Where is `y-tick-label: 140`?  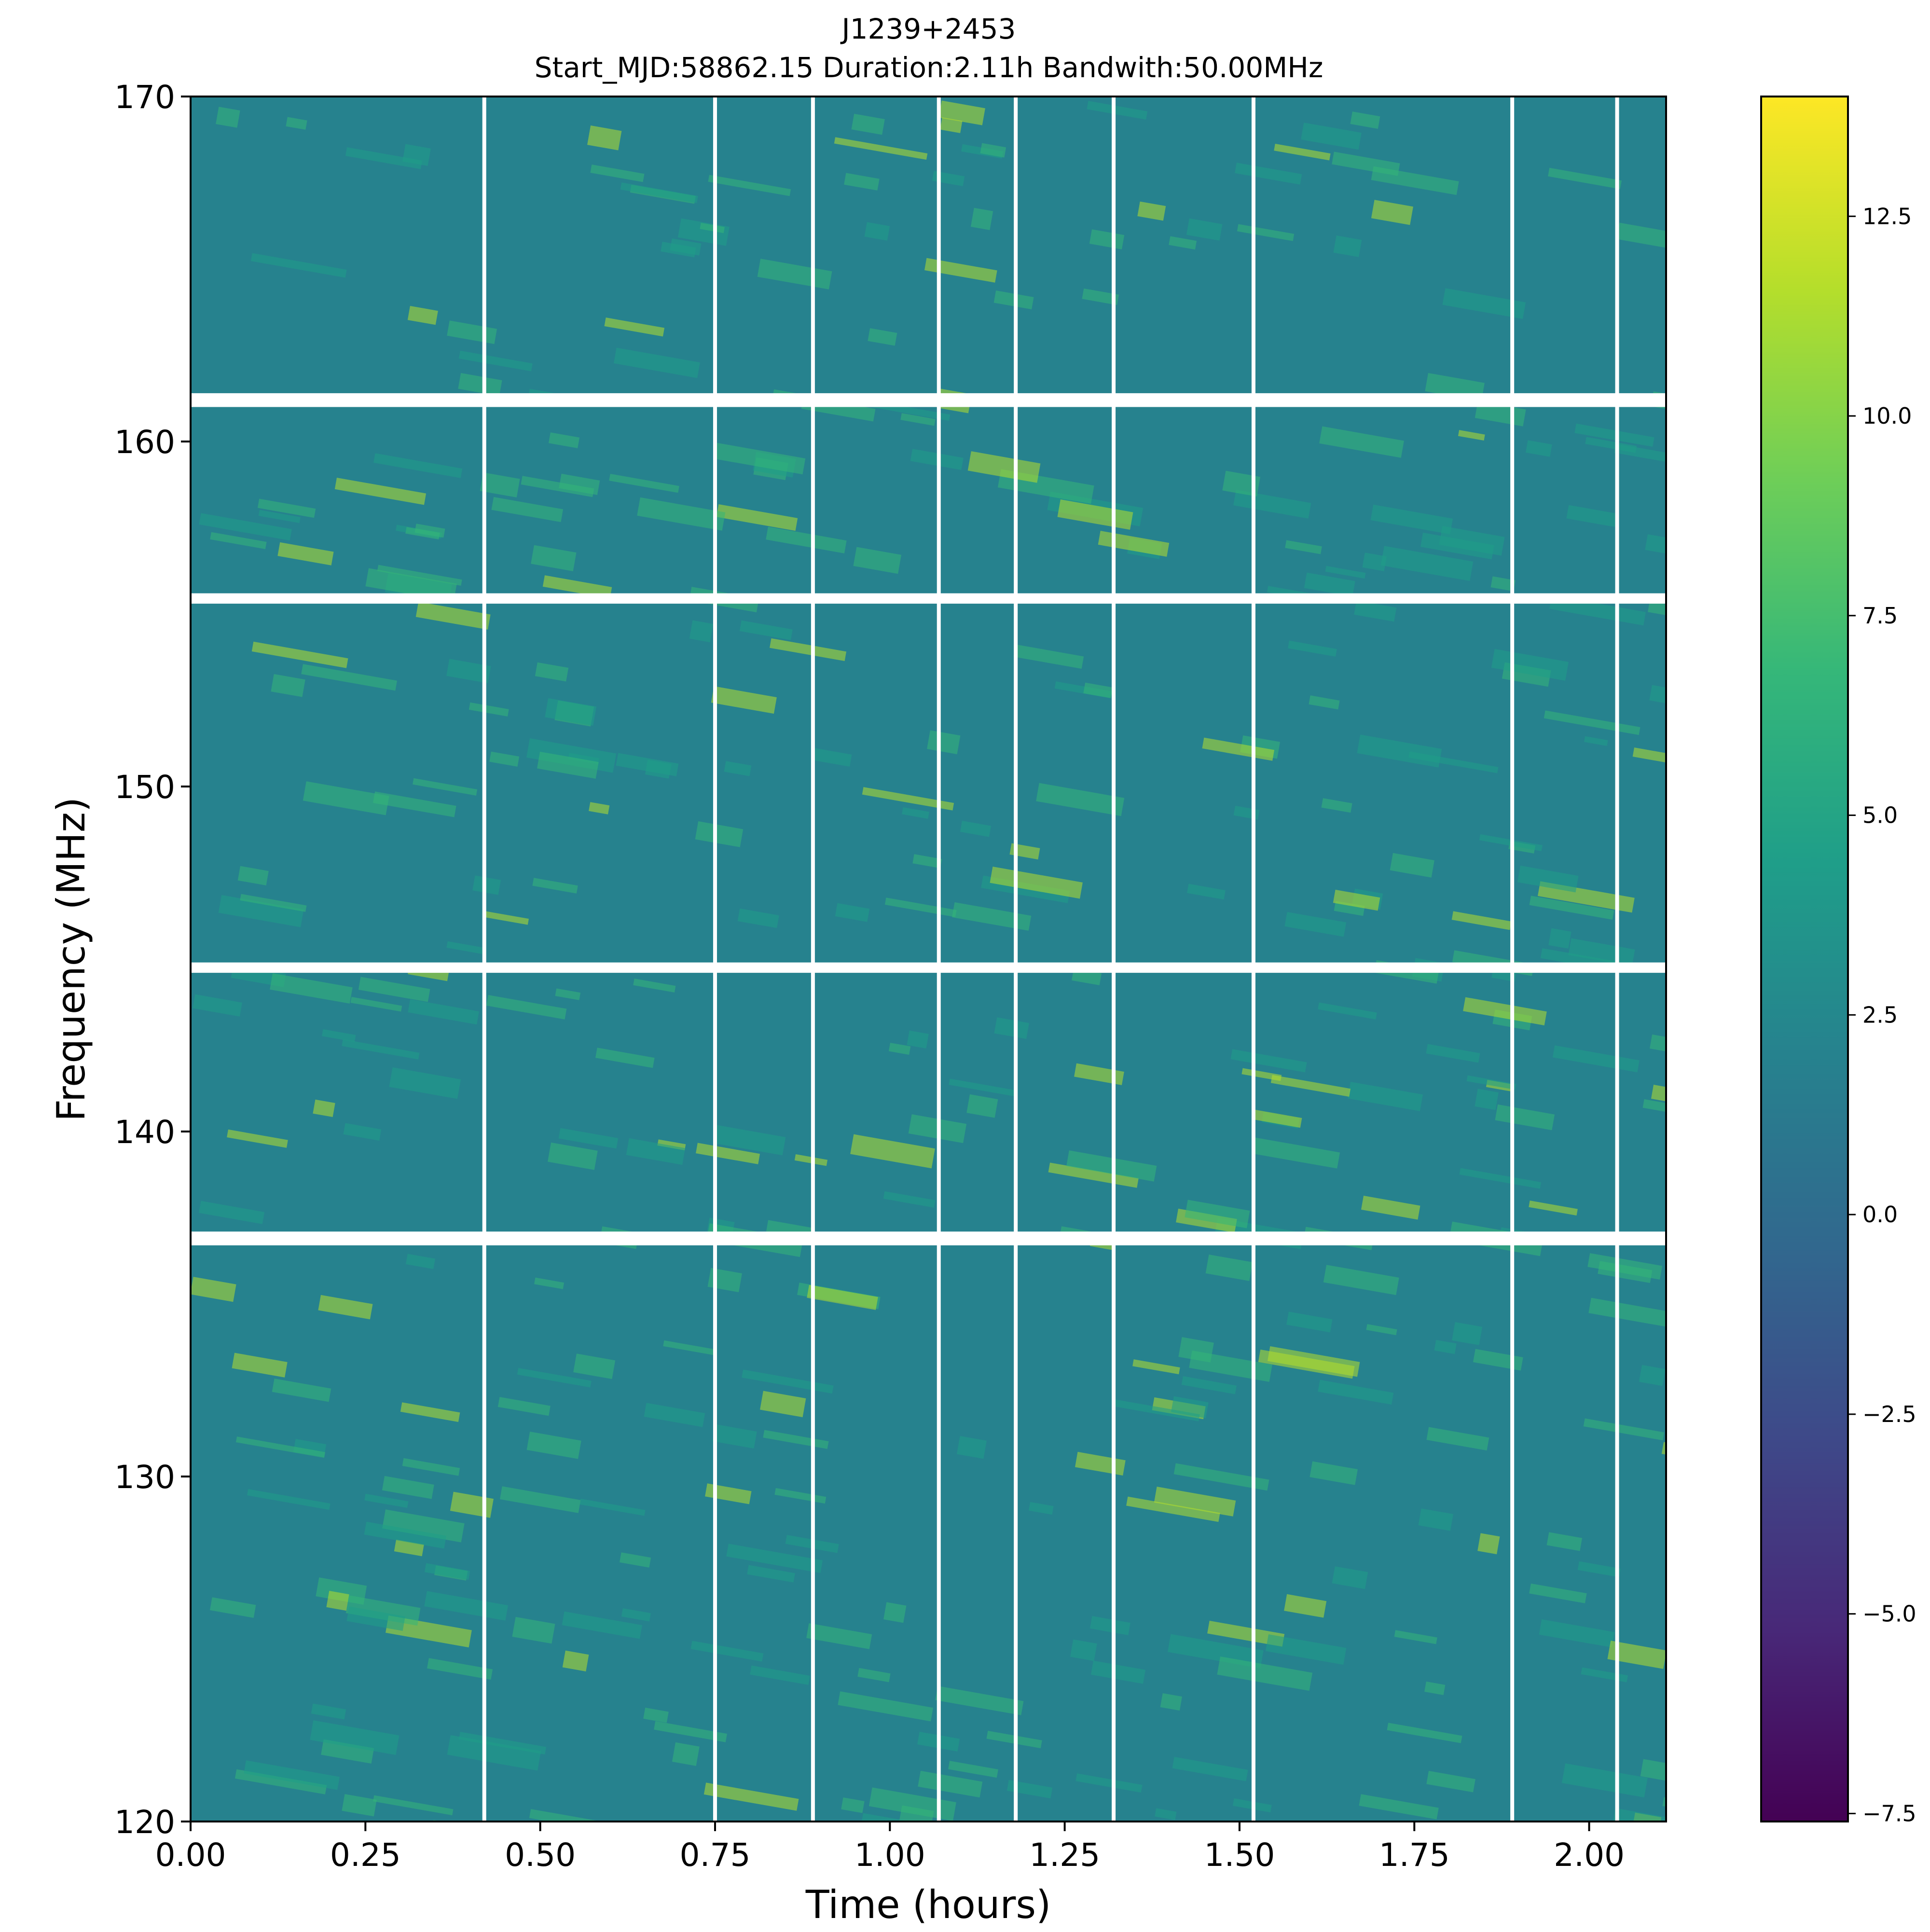 y-tick-label: 140 is located at coordinates (144, 1132).